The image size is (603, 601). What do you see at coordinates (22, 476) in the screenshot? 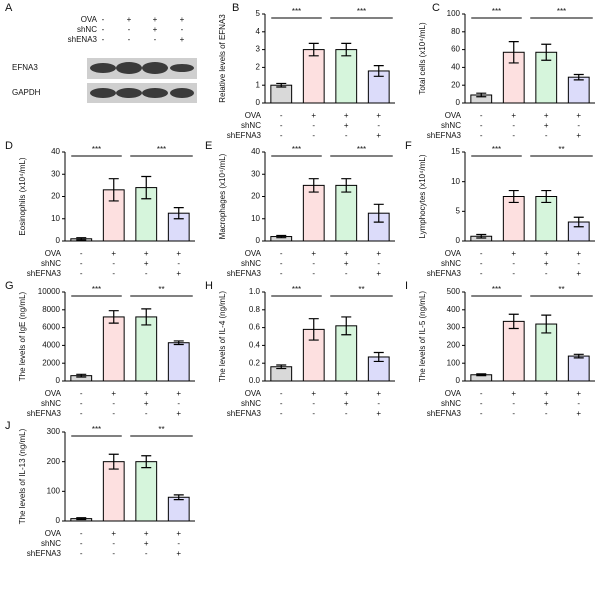
I see `y-axis-label: The levels of IL-13 (ng/mL)` at bounding box center [22, 476].